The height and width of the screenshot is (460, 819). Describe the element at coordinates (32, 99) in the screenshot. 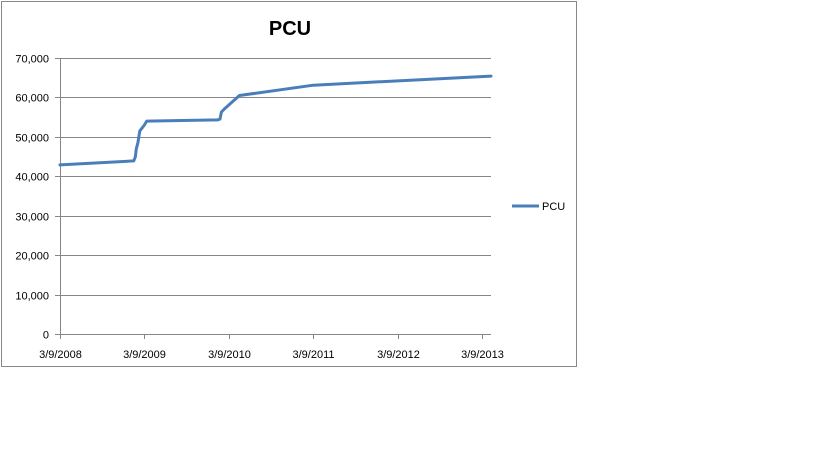

I see `y-tick-label: 60,000` at that location.